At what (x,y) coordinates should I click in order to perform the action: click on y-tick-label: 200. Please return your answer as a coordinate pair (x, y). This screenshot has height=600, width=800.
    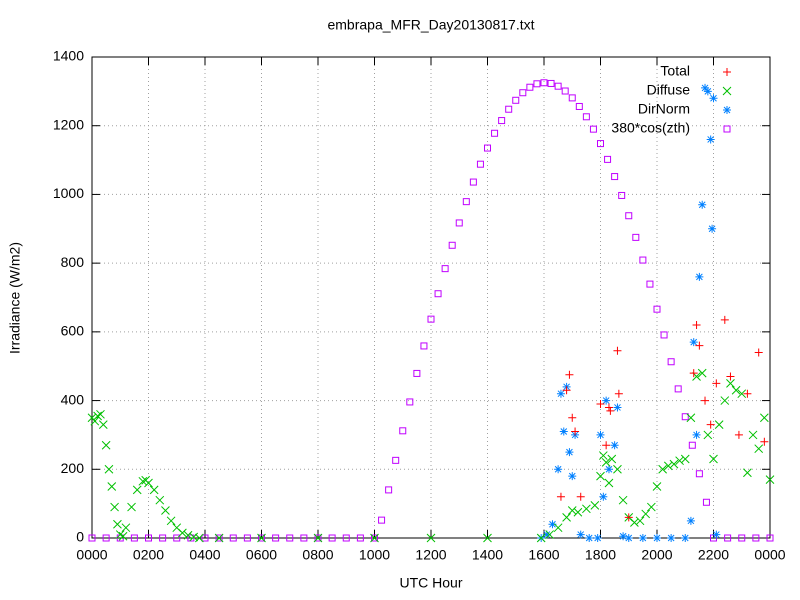
    Looking at the image, I should click on (73, 468).